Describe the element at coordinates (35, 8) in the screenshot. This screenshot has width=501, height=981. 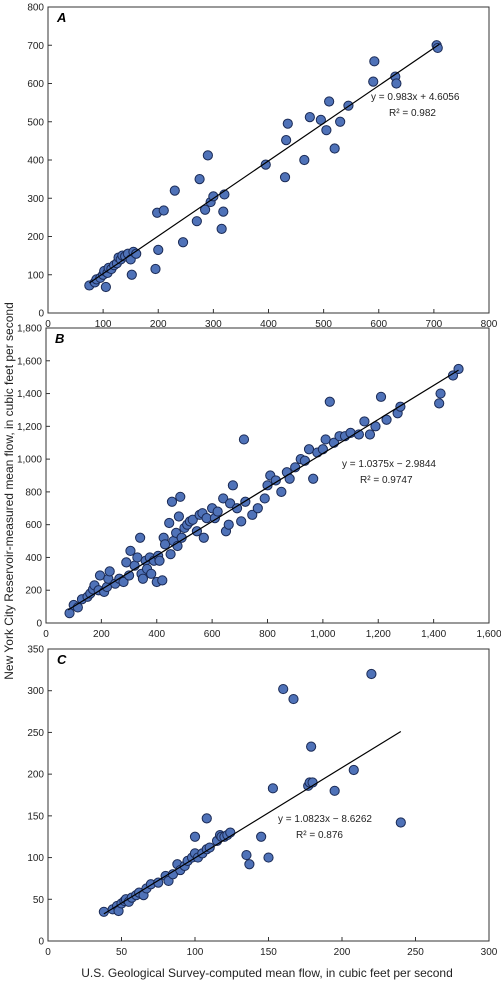
I see `y-tick-label: 800` at that location.